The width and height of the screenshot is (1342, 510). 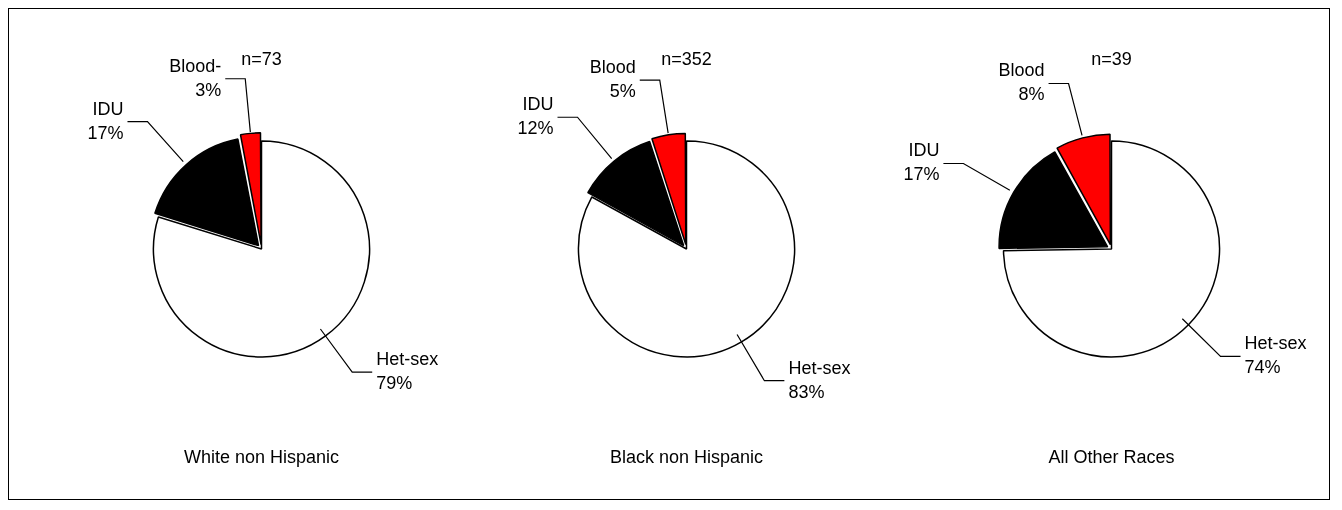 I want to click on text: White non Hispanic, so click(x=261, y=457).